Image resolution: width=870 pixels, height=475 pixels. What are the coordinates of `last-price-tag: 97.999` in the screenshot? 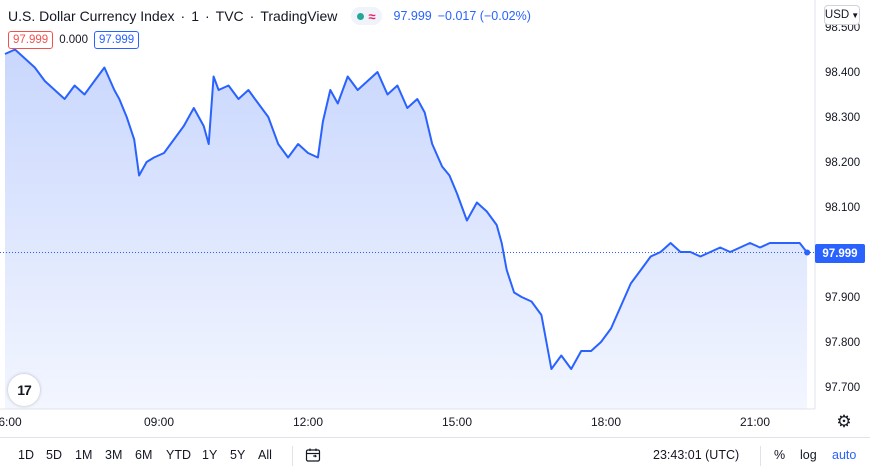 It's located at (840, 253).